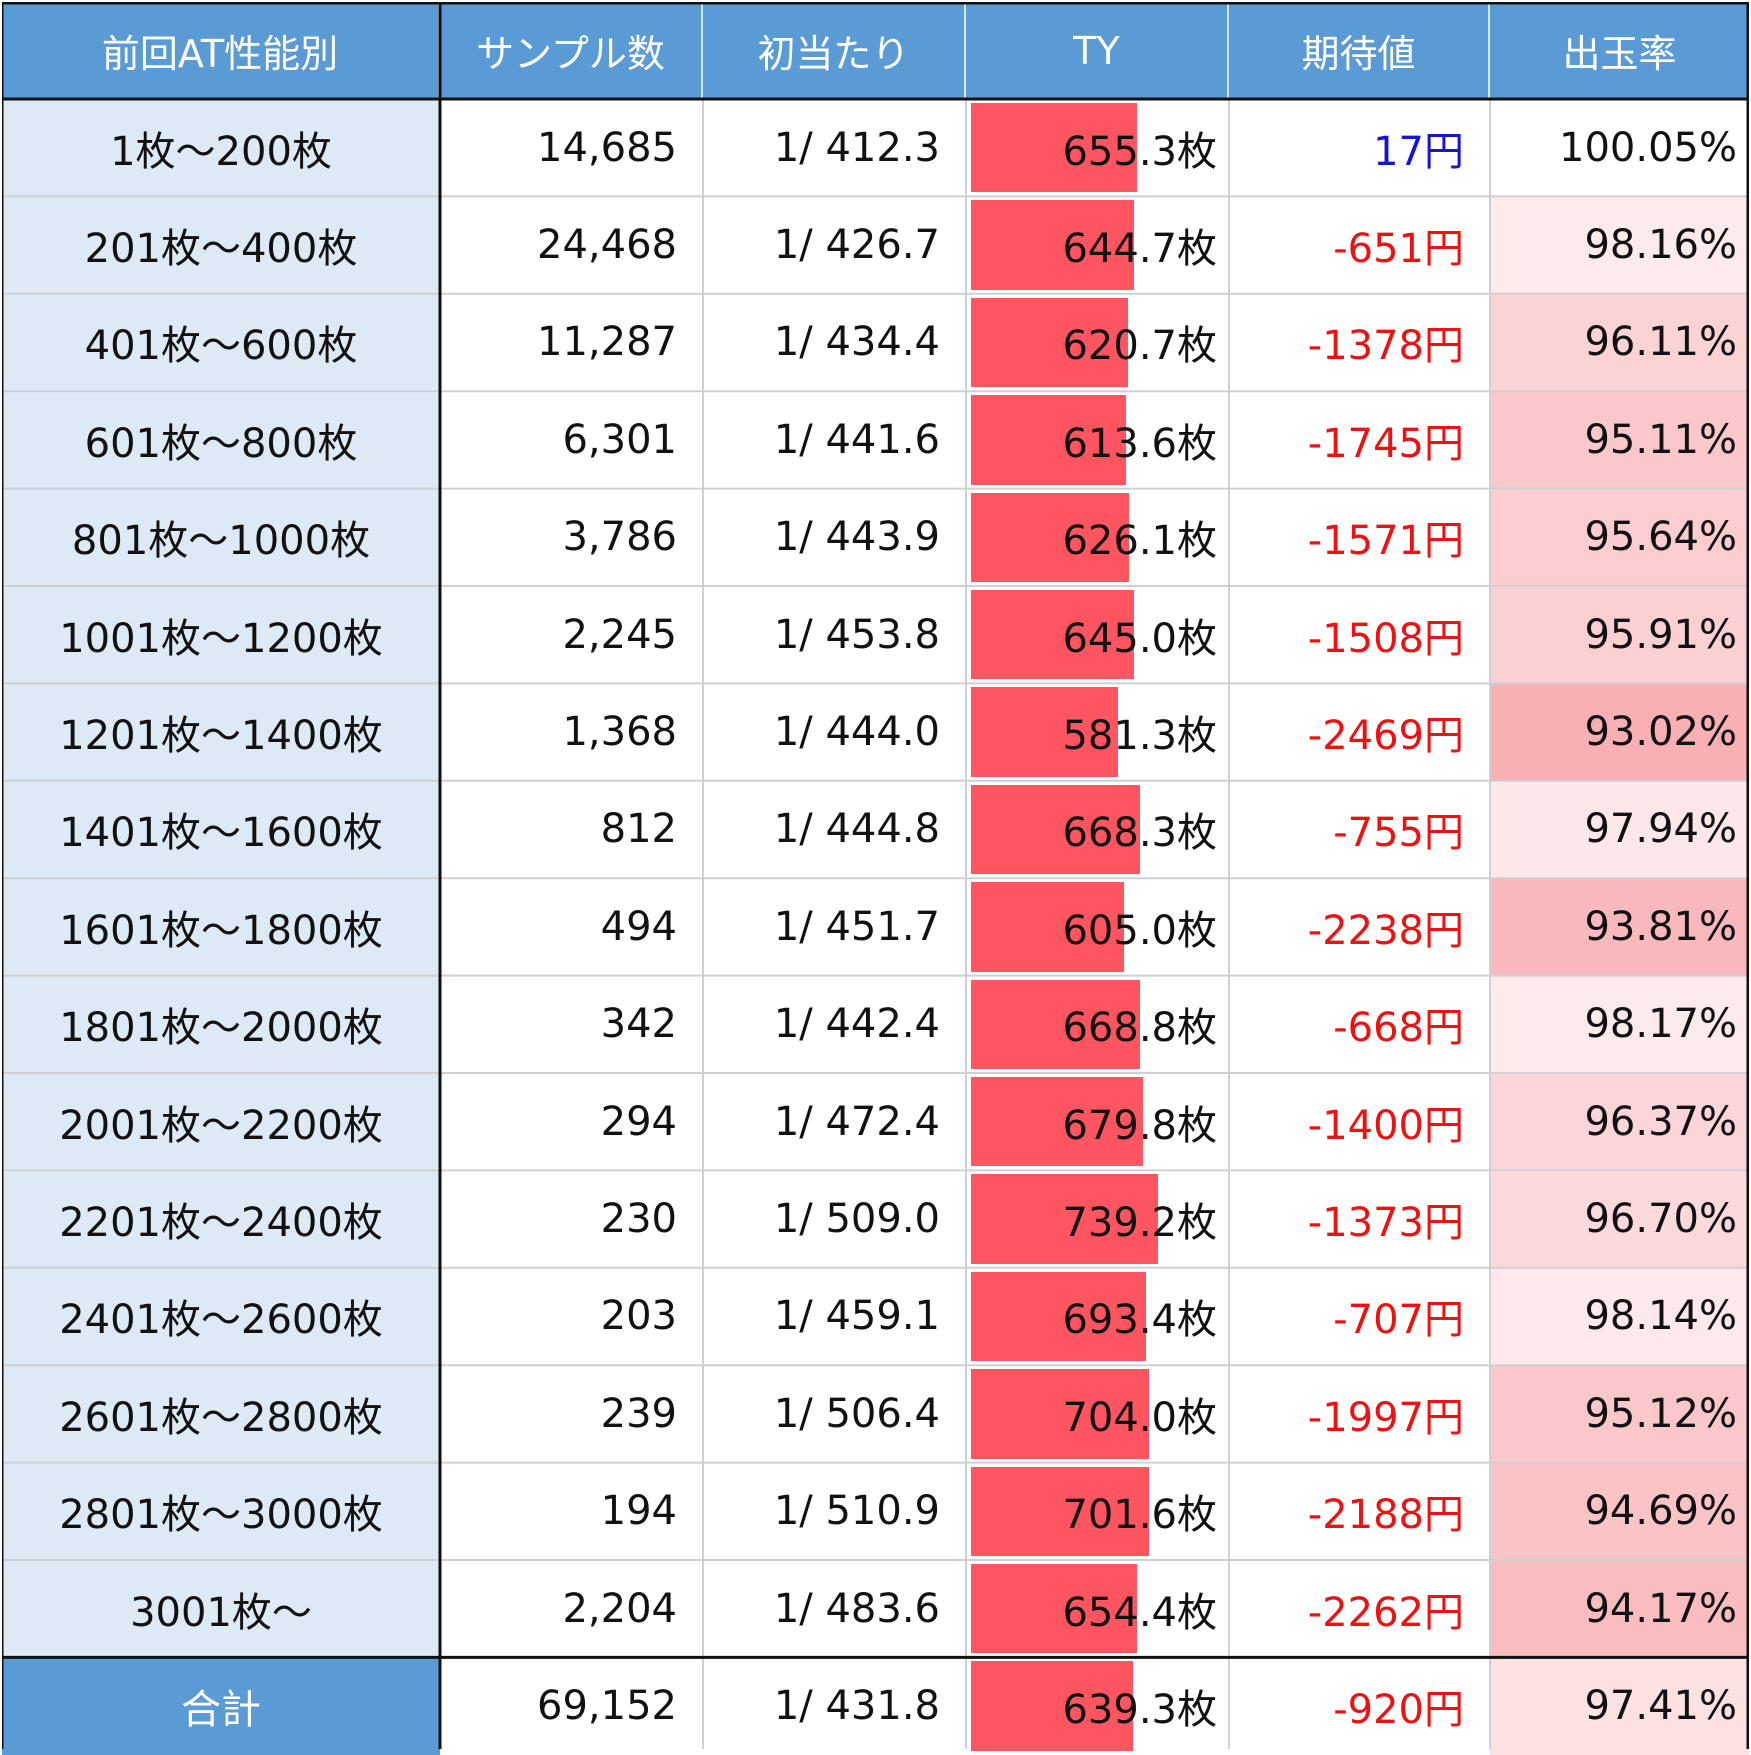 Image resolution: width=1751 pixels, height=1755 pixels. I want to click on first-hit-probability: 1/ 483.6, so click(856, 1608).